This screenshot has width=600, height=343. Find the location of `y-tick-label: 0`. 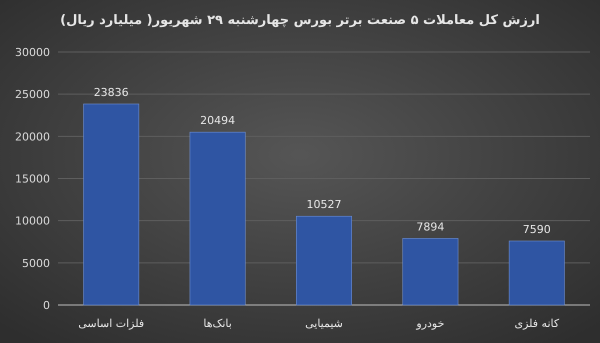

y-tick-label: 0 is located at coordinates (46, 305).